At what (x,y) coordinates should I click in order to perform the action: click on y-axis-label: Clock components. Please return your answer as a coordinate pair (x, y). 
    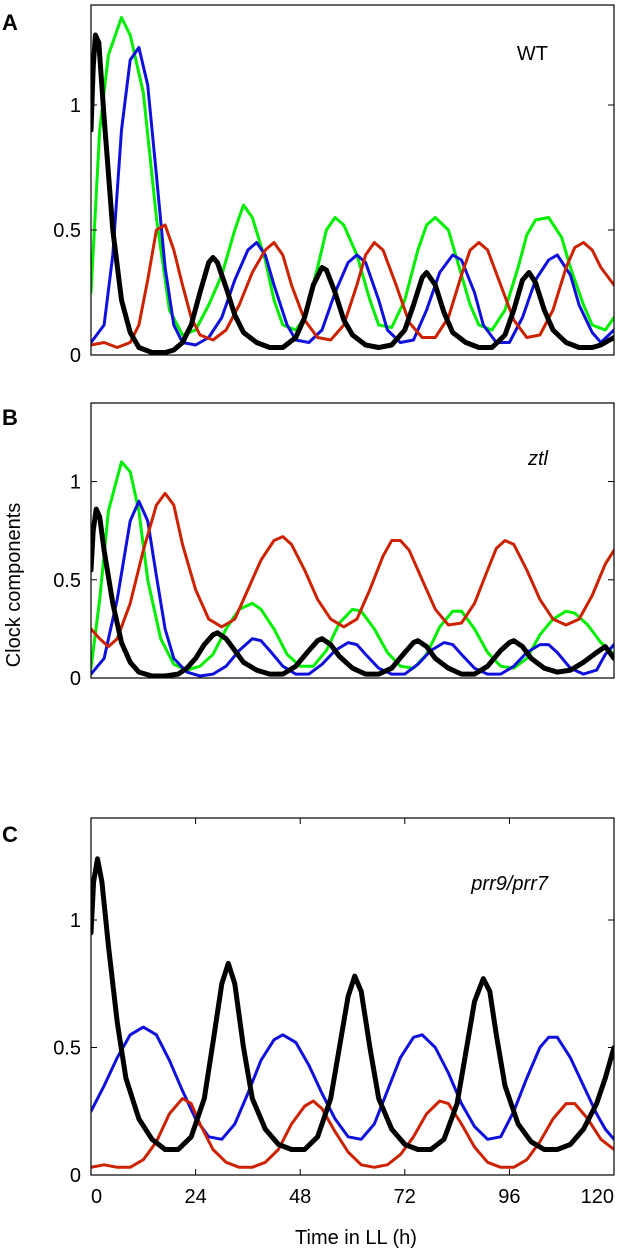
    Looking at the image, I should click on (14, 585).